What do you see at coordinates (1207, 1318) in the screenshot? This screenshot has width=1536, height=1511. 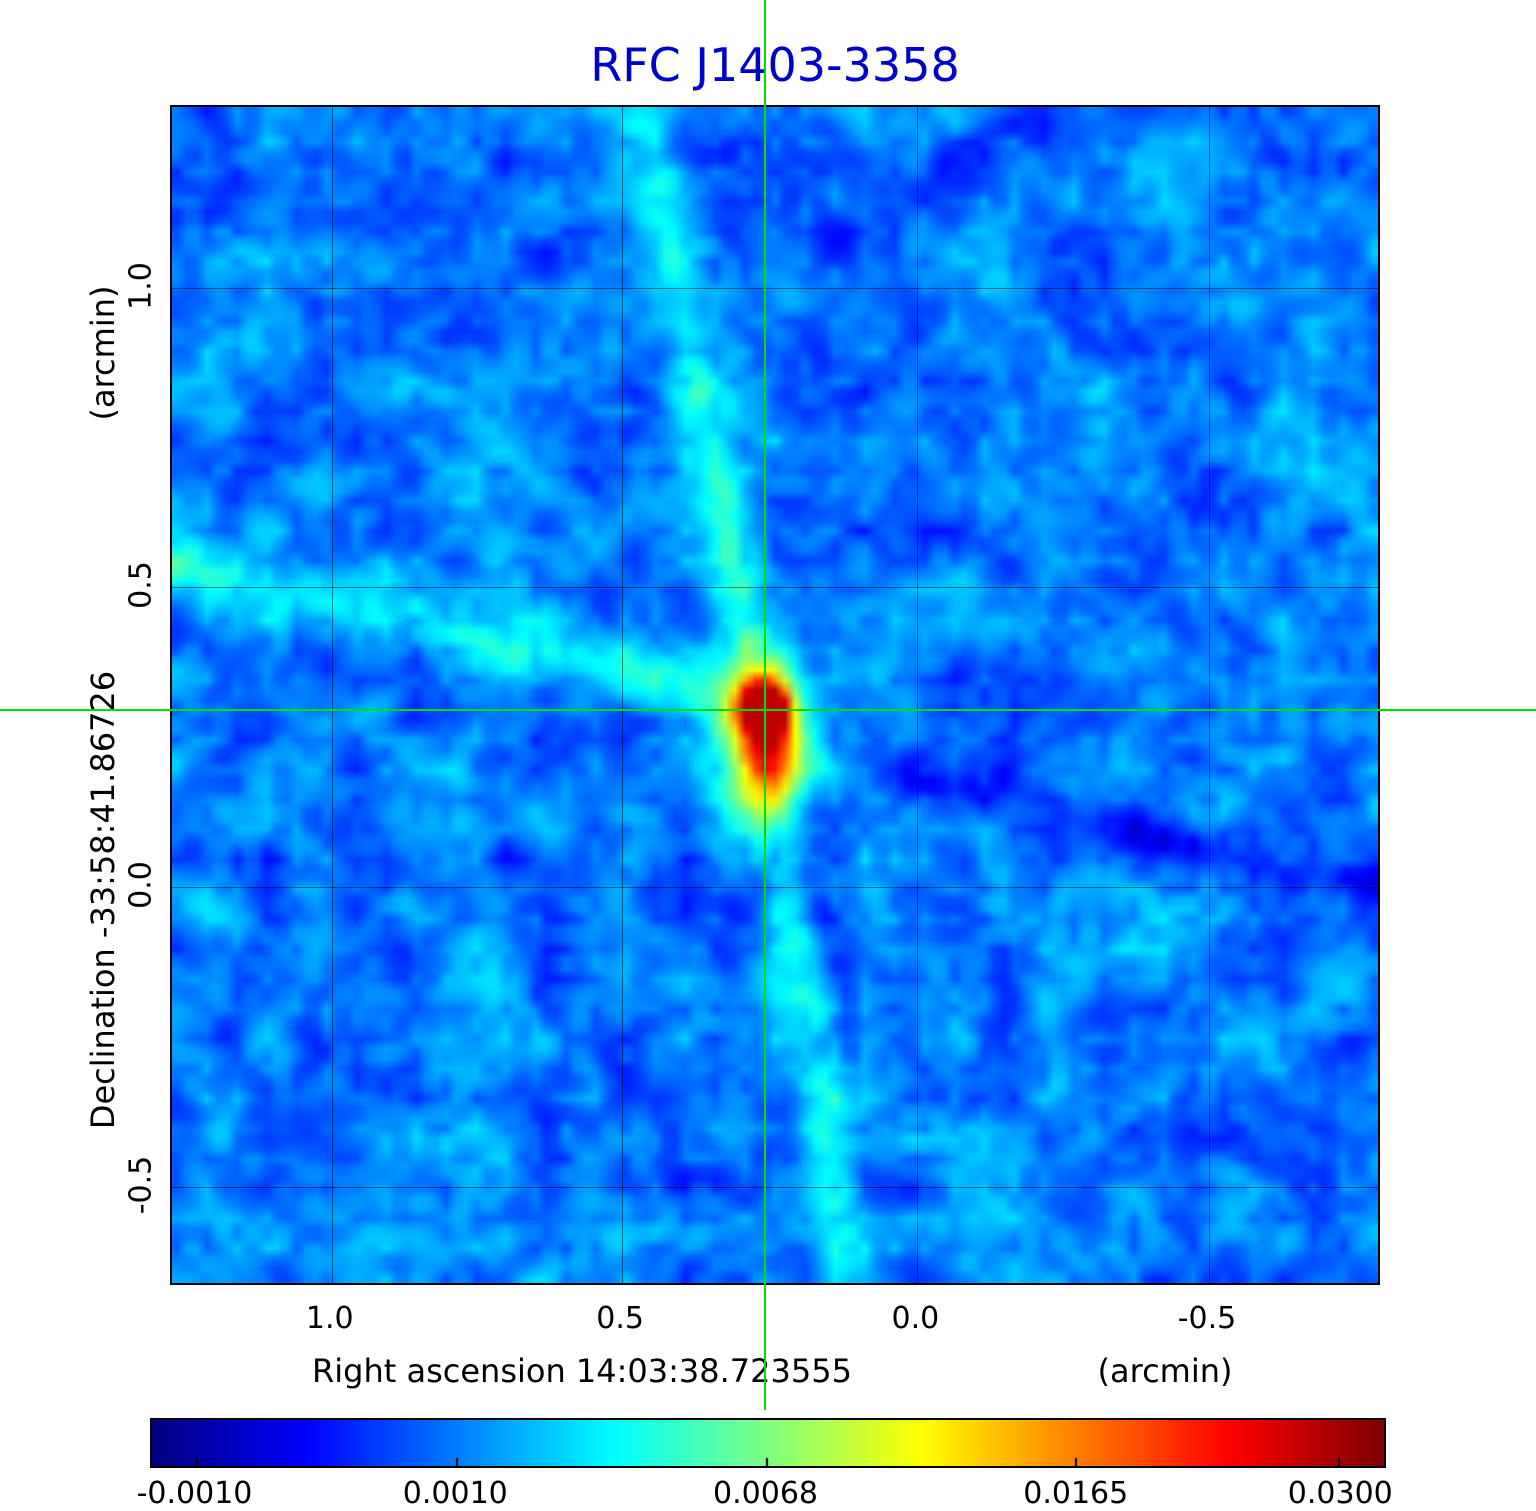 I see `x-tick-label: -0.5` at bounding box center [1207, 1318].